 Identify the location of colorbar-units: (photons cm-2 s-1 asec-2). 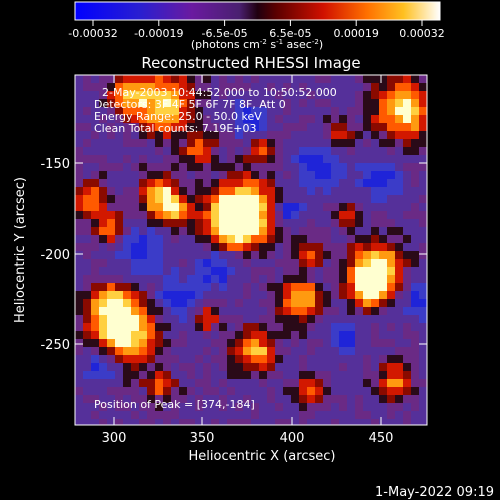
(257, 44).